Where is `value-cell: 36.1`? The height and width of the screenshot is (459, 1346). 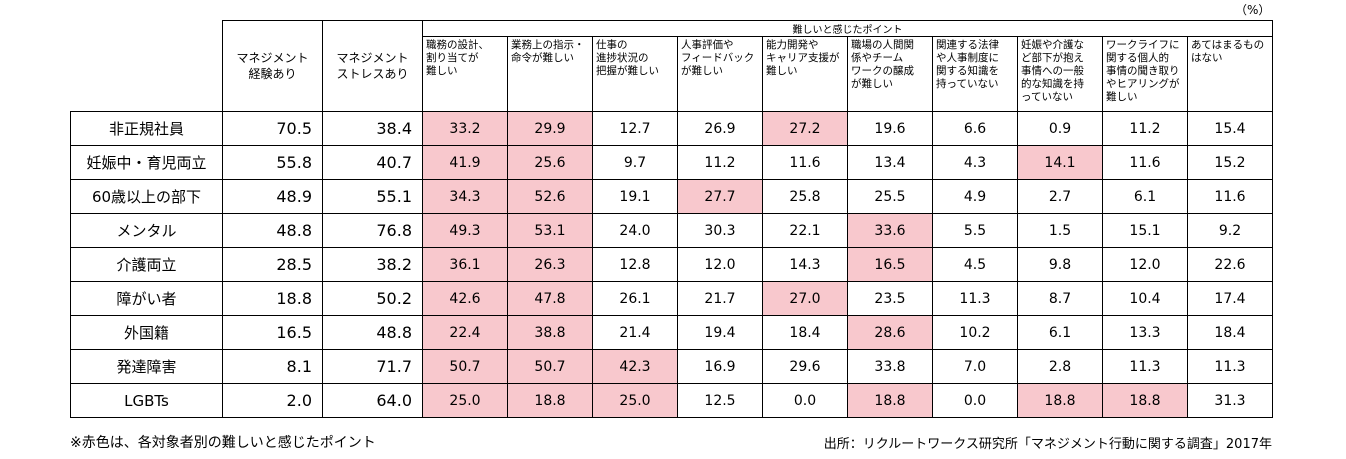 value-cell: 36.1 is located at coordinates (465, 264).